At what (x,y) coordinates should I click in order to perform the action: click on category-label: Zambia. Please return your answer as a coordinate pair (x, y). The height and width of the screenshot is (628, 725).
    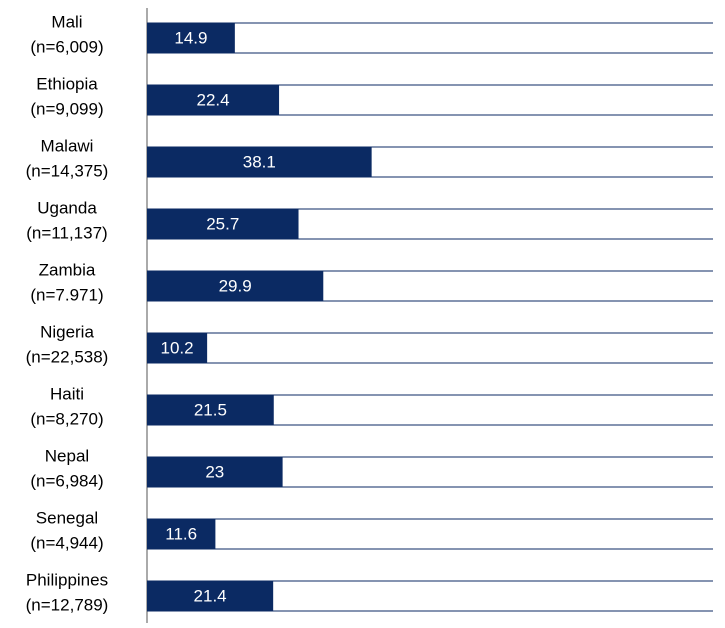
    Looking at the image, I should click on (67, 269).